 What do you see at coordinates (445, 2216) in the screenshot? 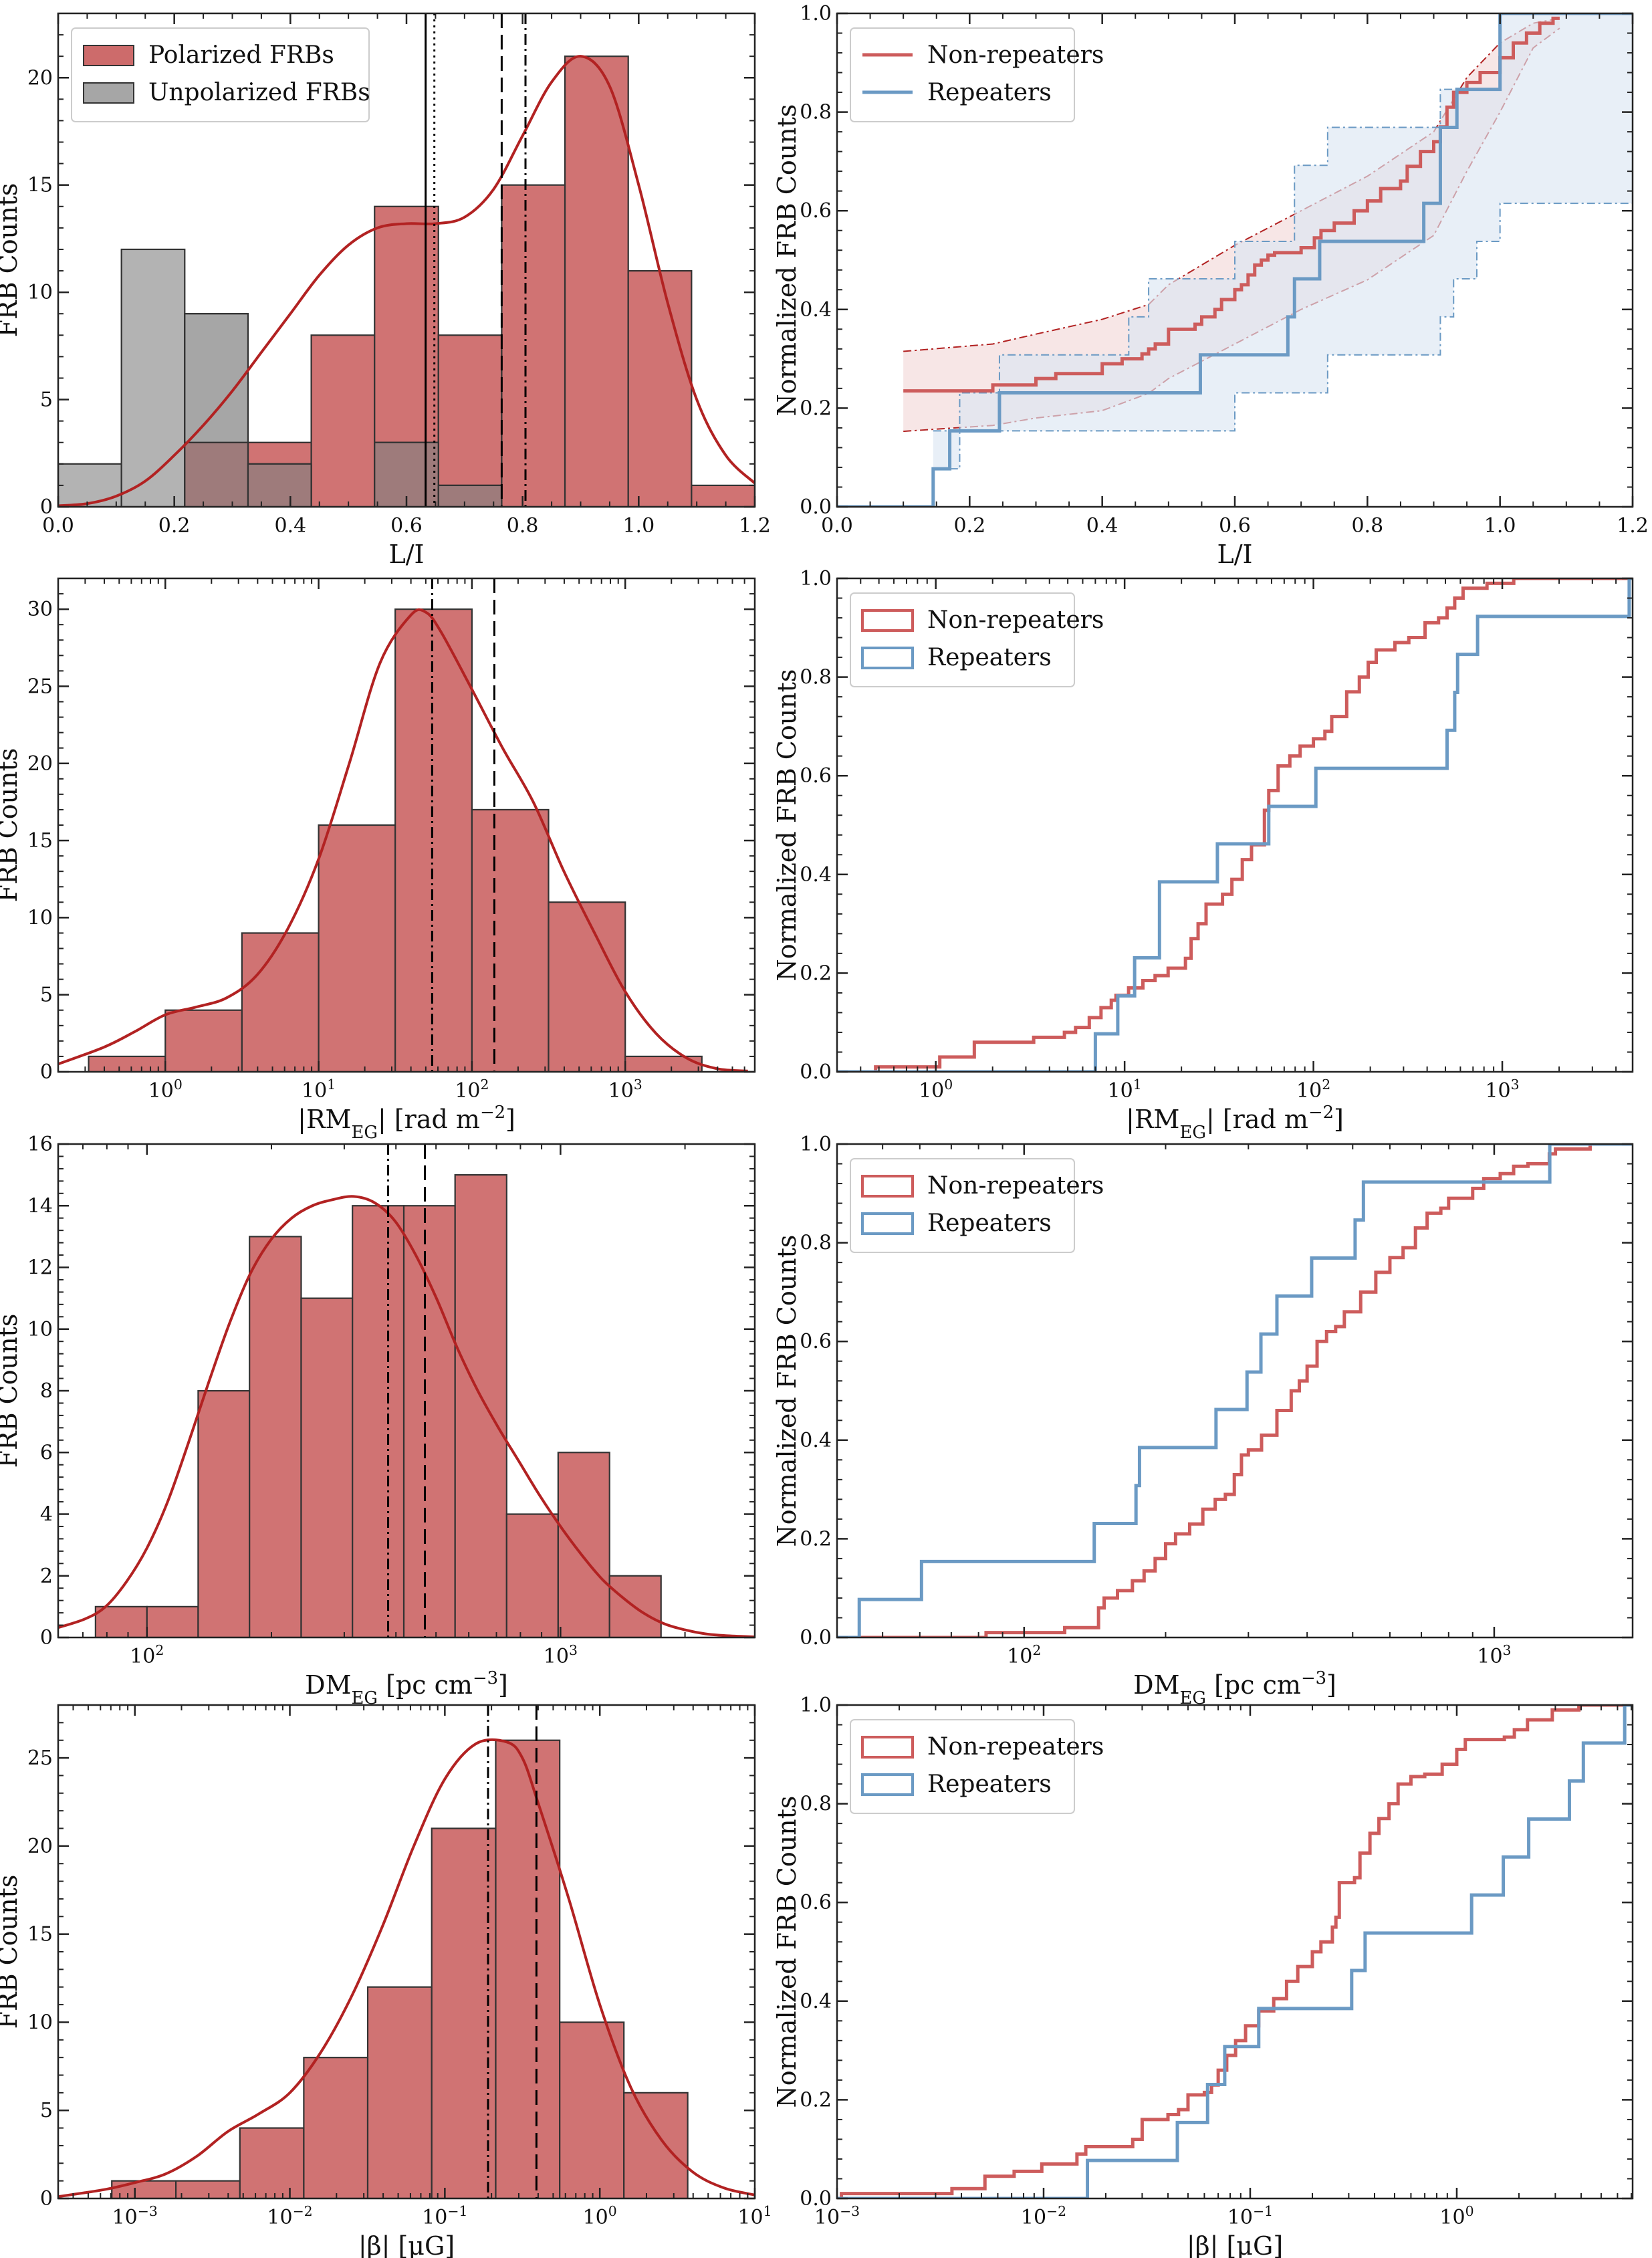
I see `x-tick-label: 10⁻¹` at bounding box center [445, 2216].